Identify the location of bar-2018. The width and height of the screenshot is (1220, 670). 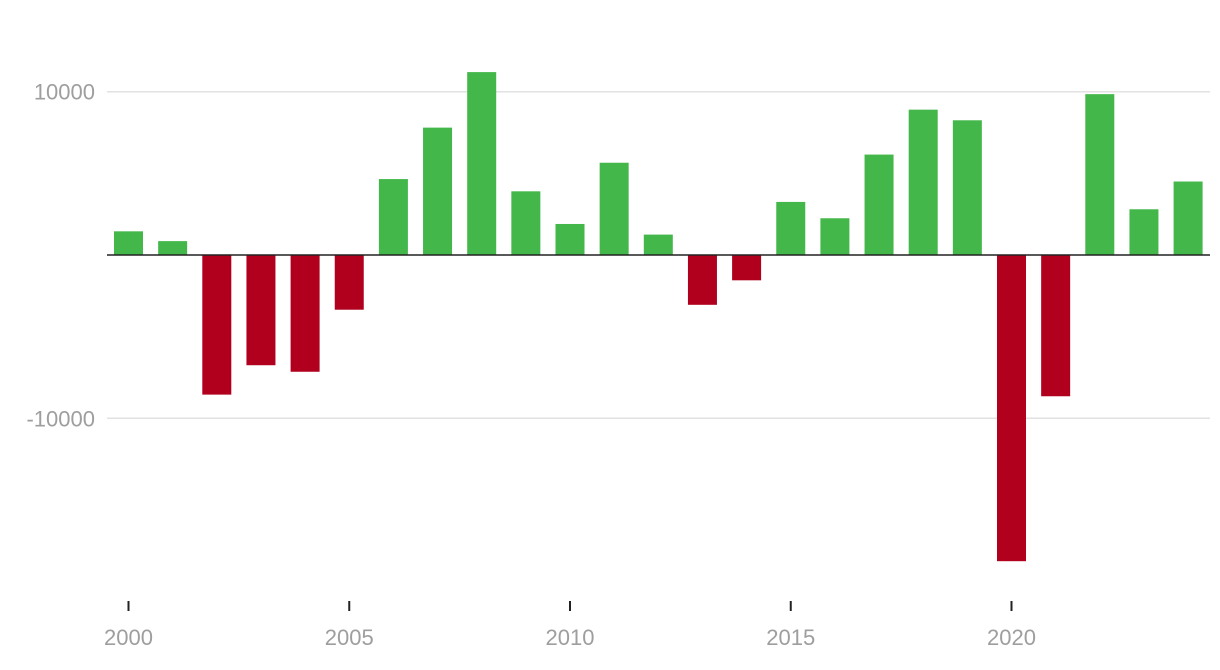
(923, 182).